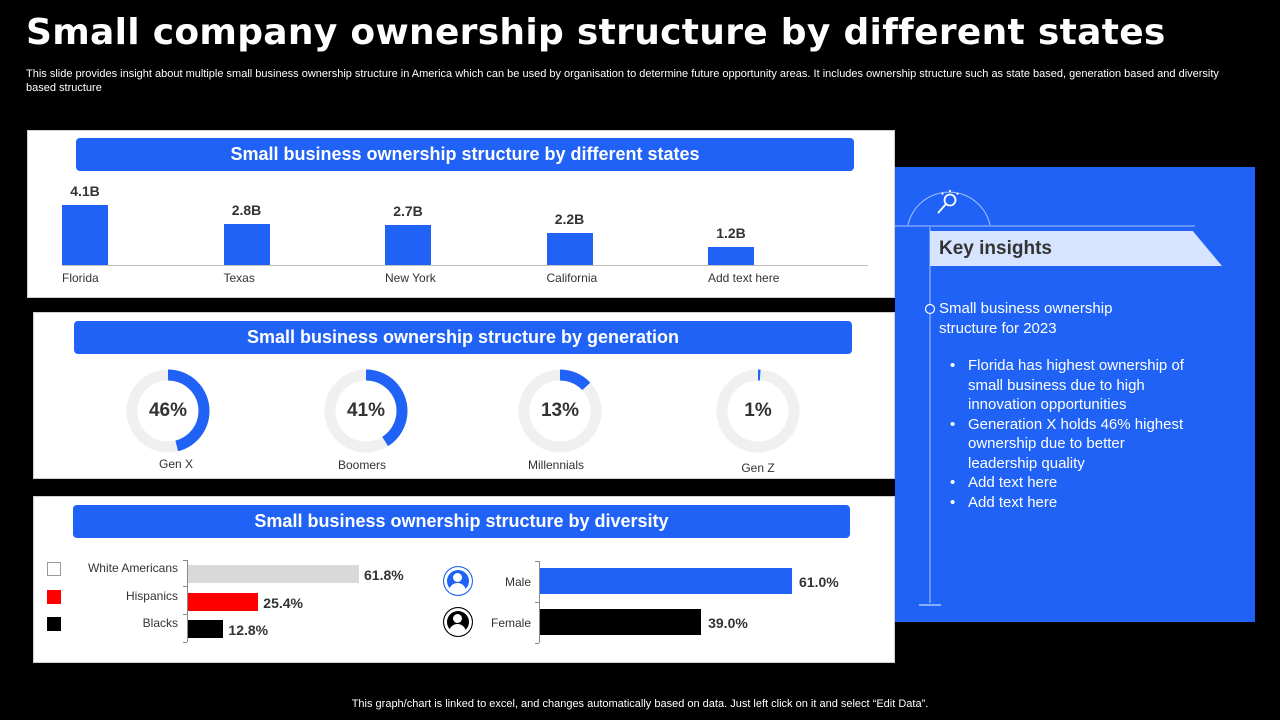  I want to click on donut-category-label: Boomers, so click(362, 465).